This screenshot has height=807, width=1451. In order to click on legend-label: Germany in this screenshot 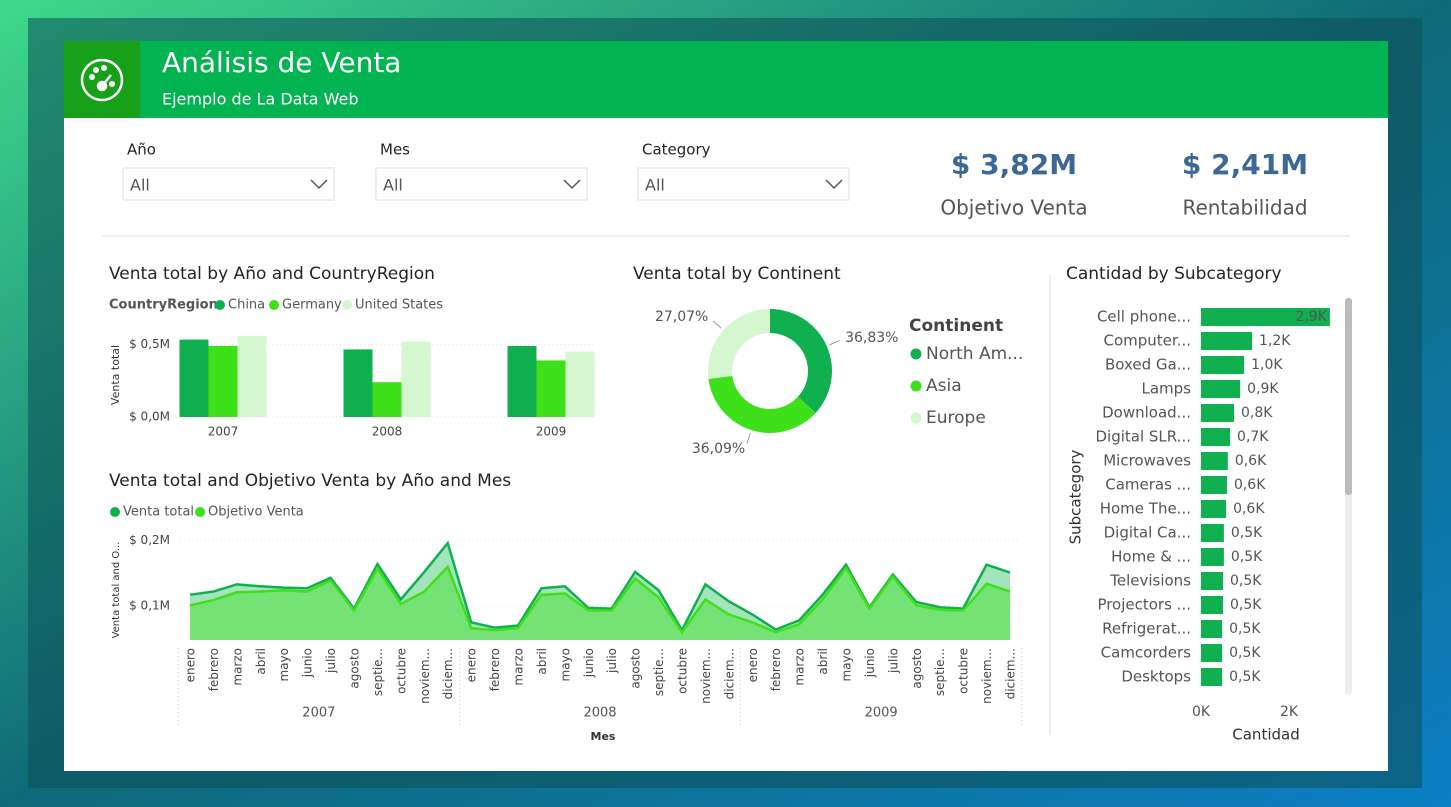, I will do `click(312, 305)`.